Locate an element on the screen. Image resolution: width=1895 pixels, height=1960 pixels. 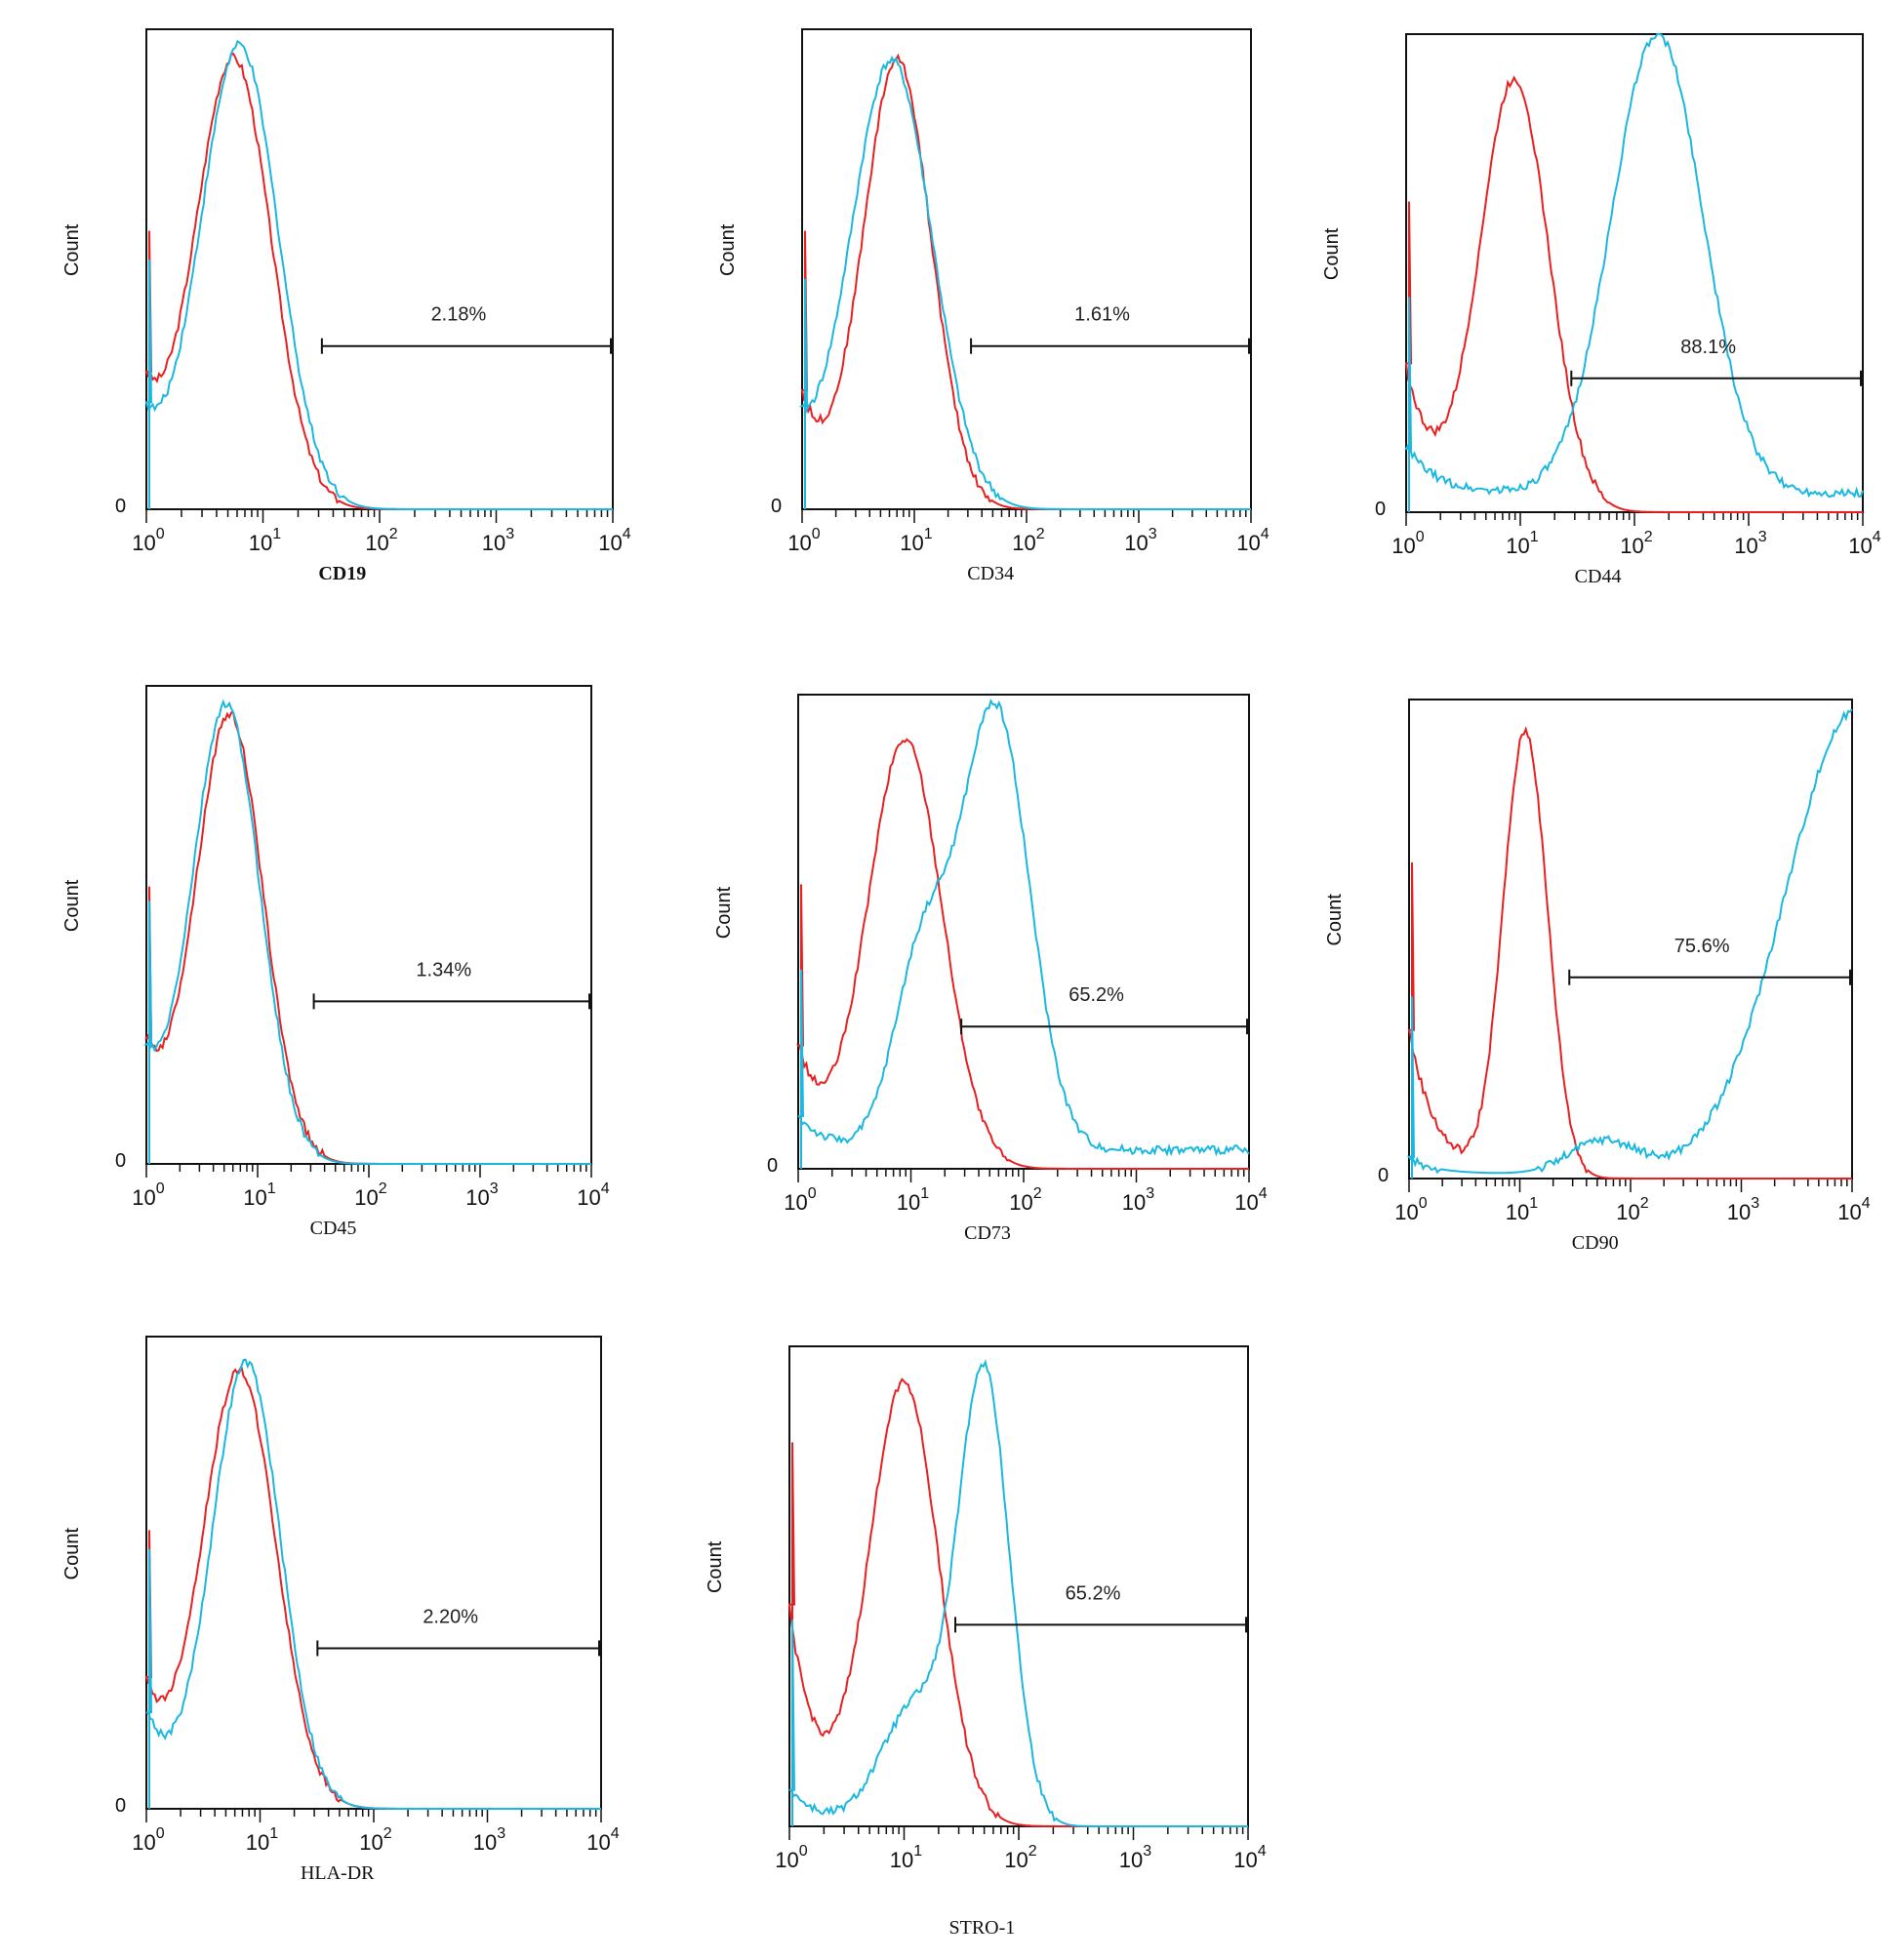
histogram-panel: Count 0 100 10¹ 10² 10³ 10⁴ CD45 1.34% is located at coordinates (335, 962).